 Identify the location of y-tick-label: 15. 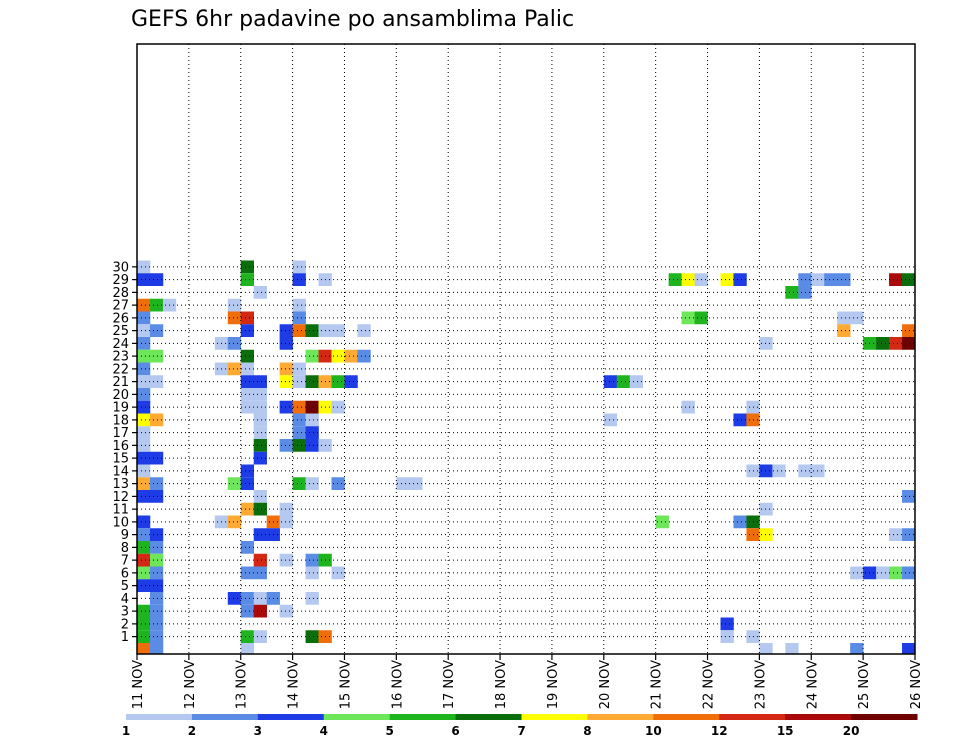
(120, 459).